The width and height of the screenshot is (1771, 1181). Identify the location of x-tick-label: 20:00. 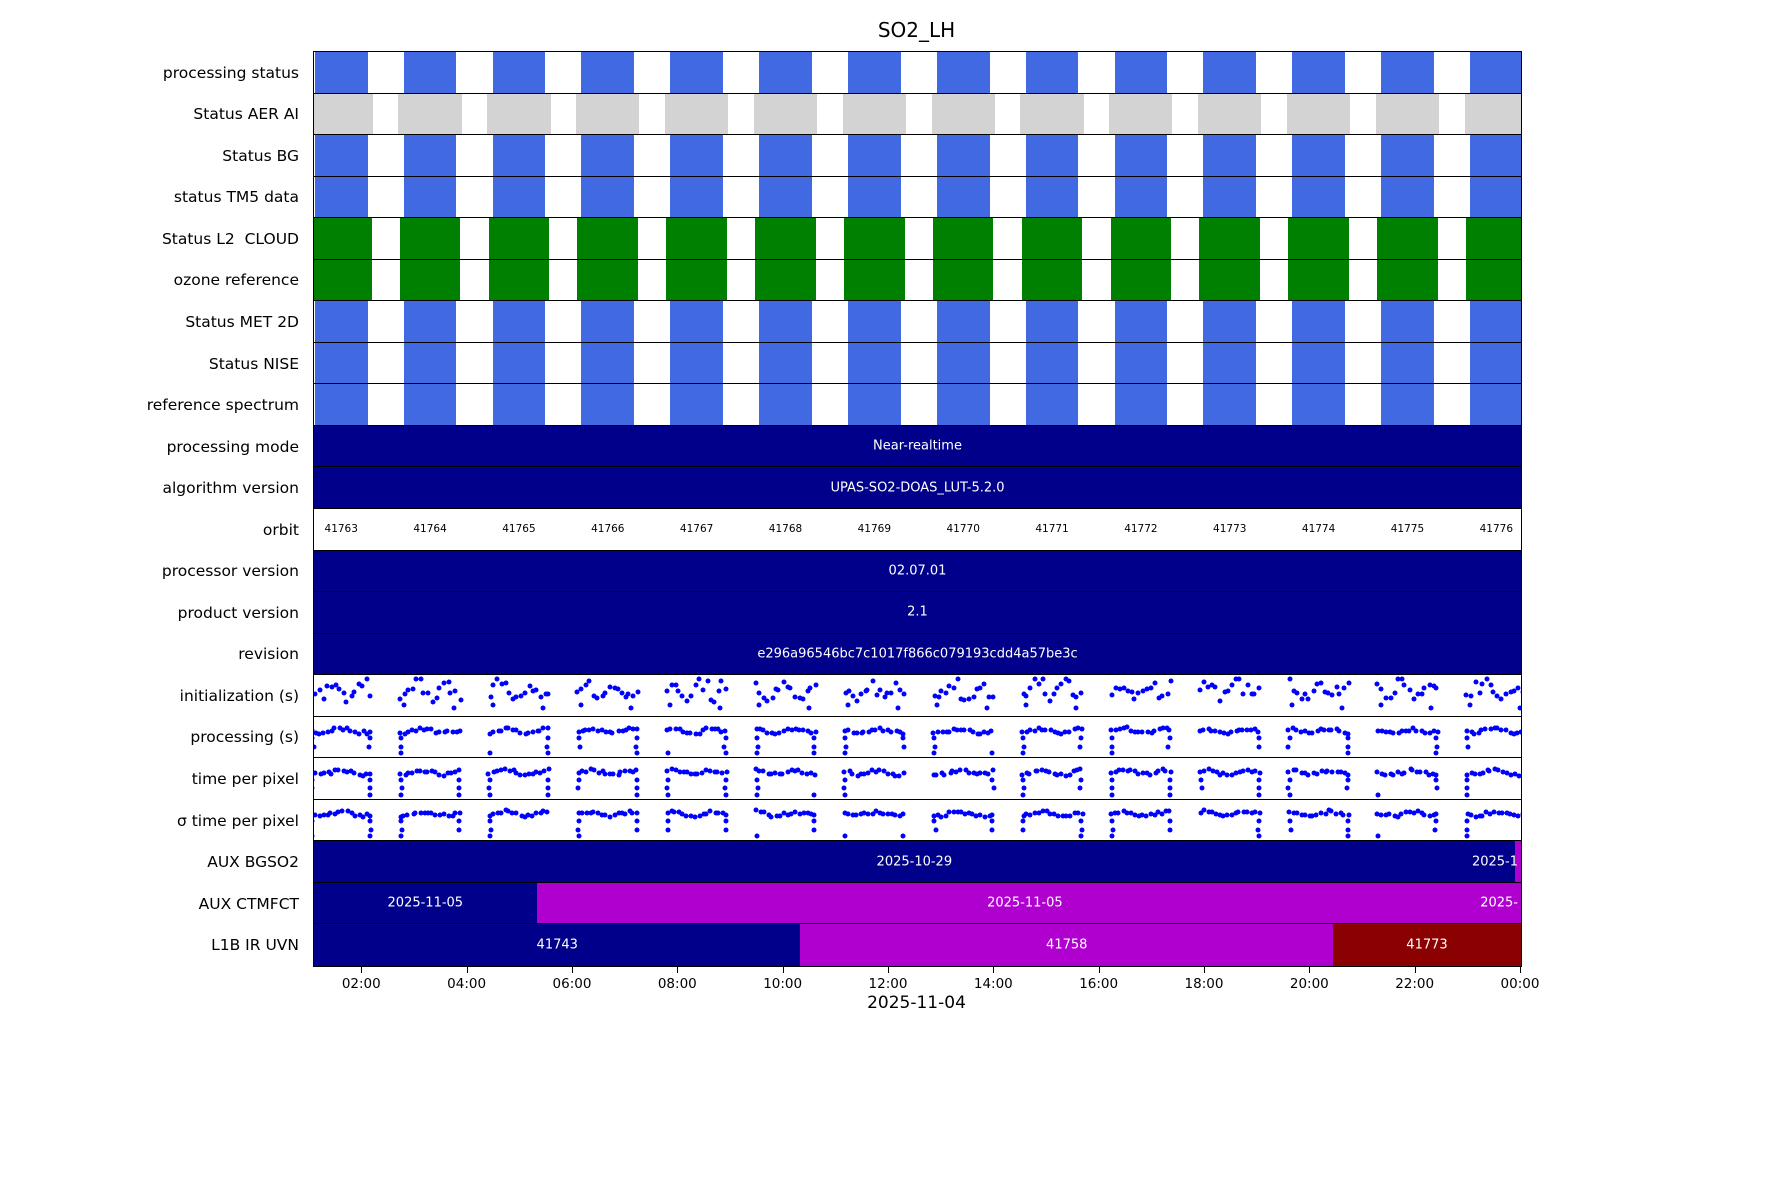
(1309, 984).